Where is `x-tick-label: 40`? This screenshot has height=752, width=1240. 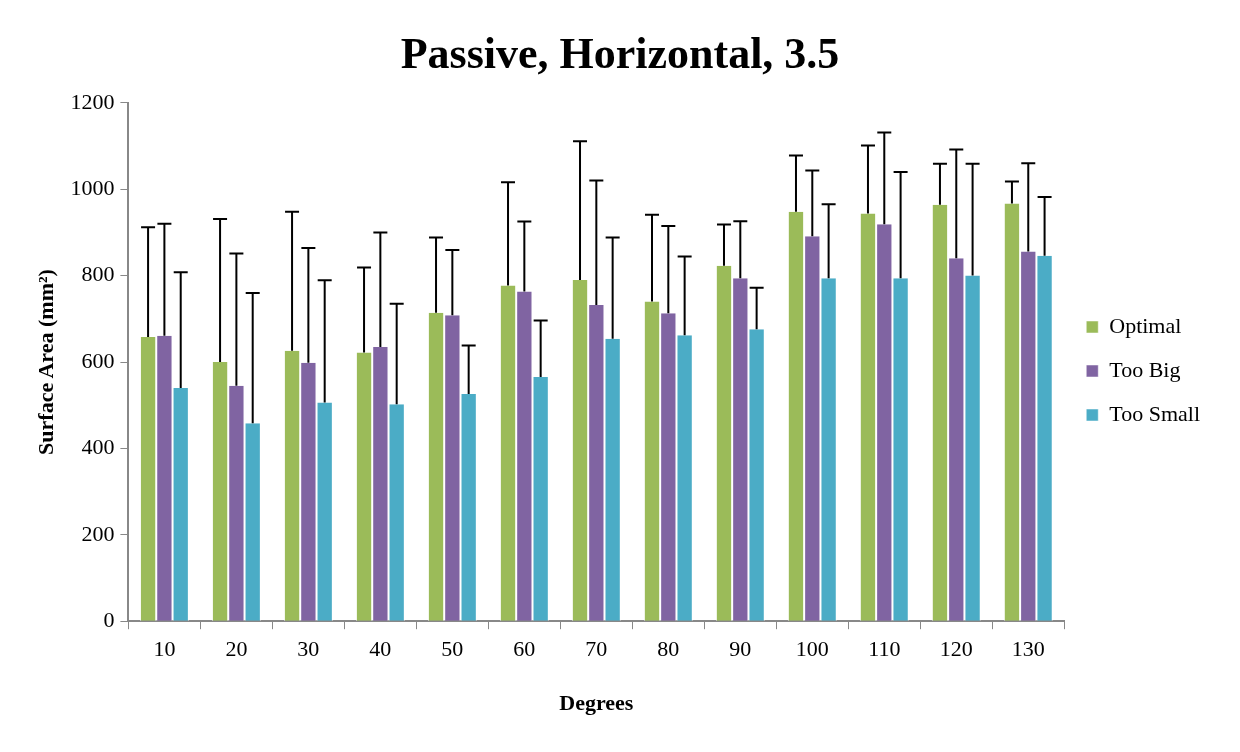
x-tick-label: 40 is located at coordinates (380, 649).